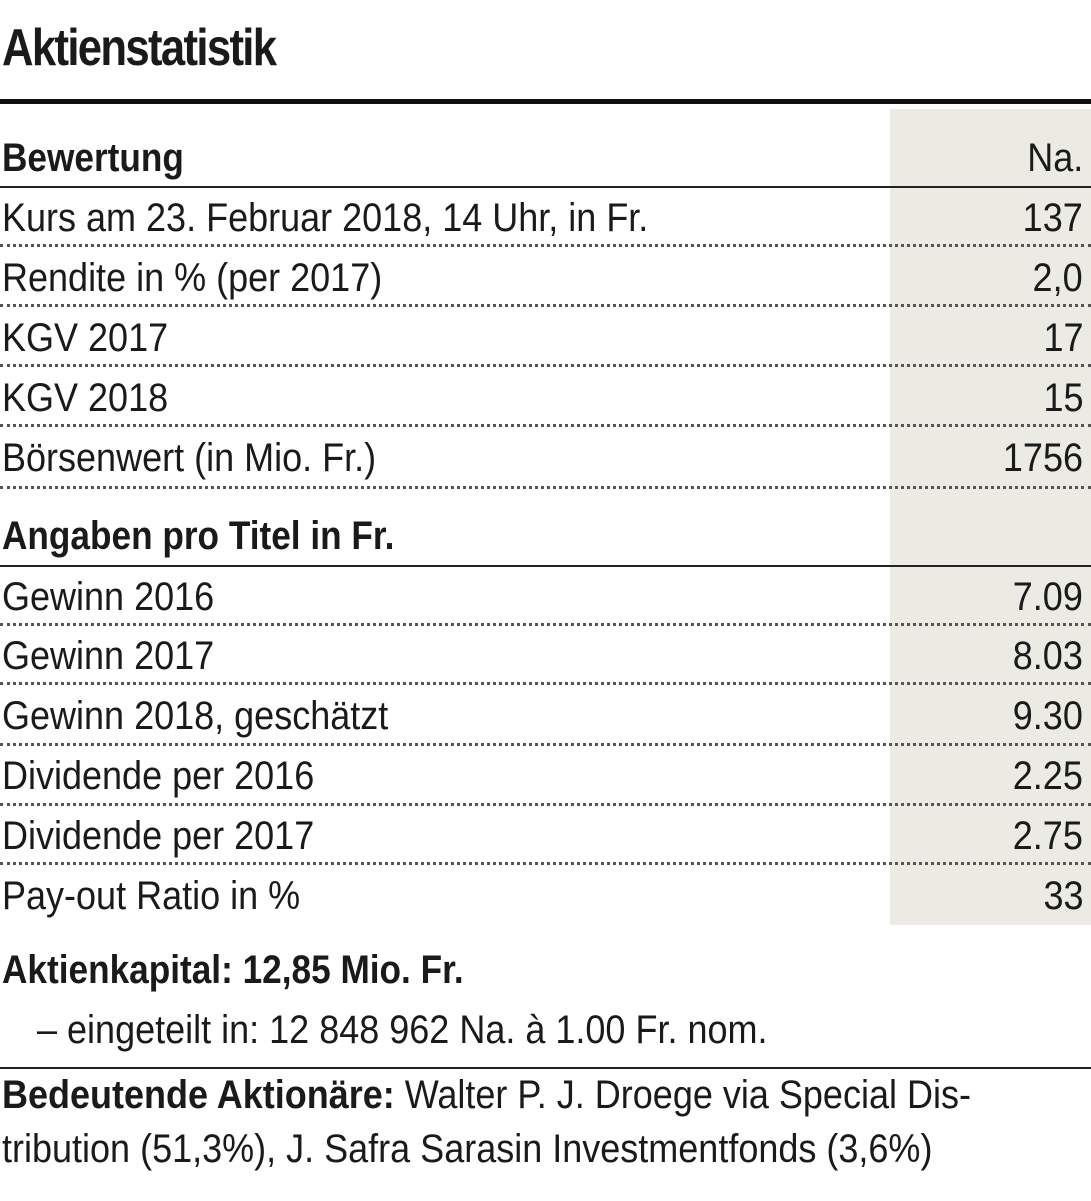 The image size is (1091, 1201). Describe the element at coordinates (1042, 458) in the screenshot. I see `row-value: 1756` at that location.